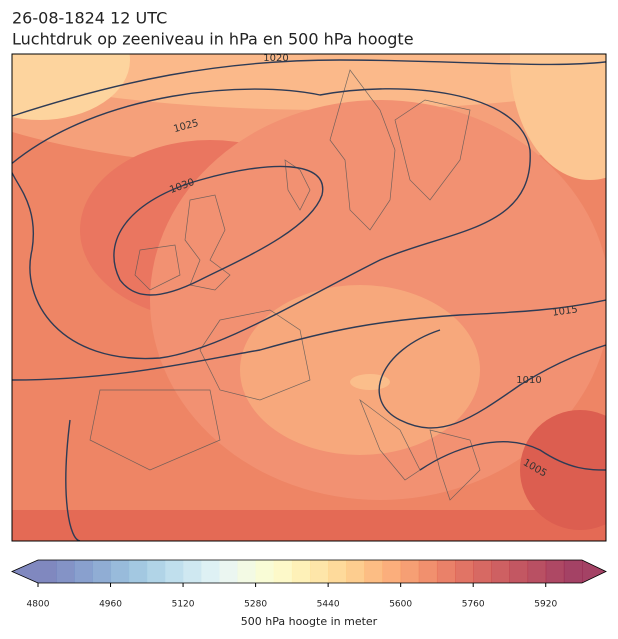 The width and height of the screenshot is (618, 639). Describe the element at coordinates (38, 605) in the screenshot. I see `colorbar-tick-label: 4800` at that location.